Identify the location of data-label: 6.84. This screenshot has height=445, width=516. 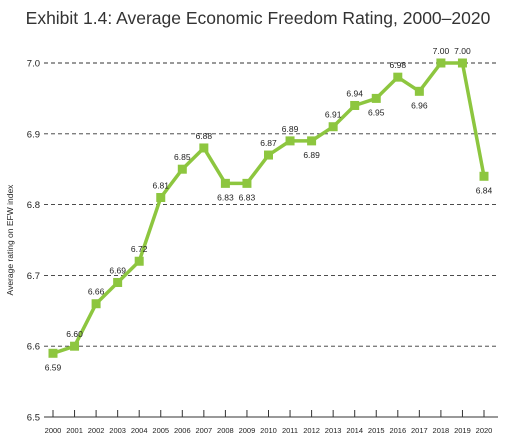
(484, 190).